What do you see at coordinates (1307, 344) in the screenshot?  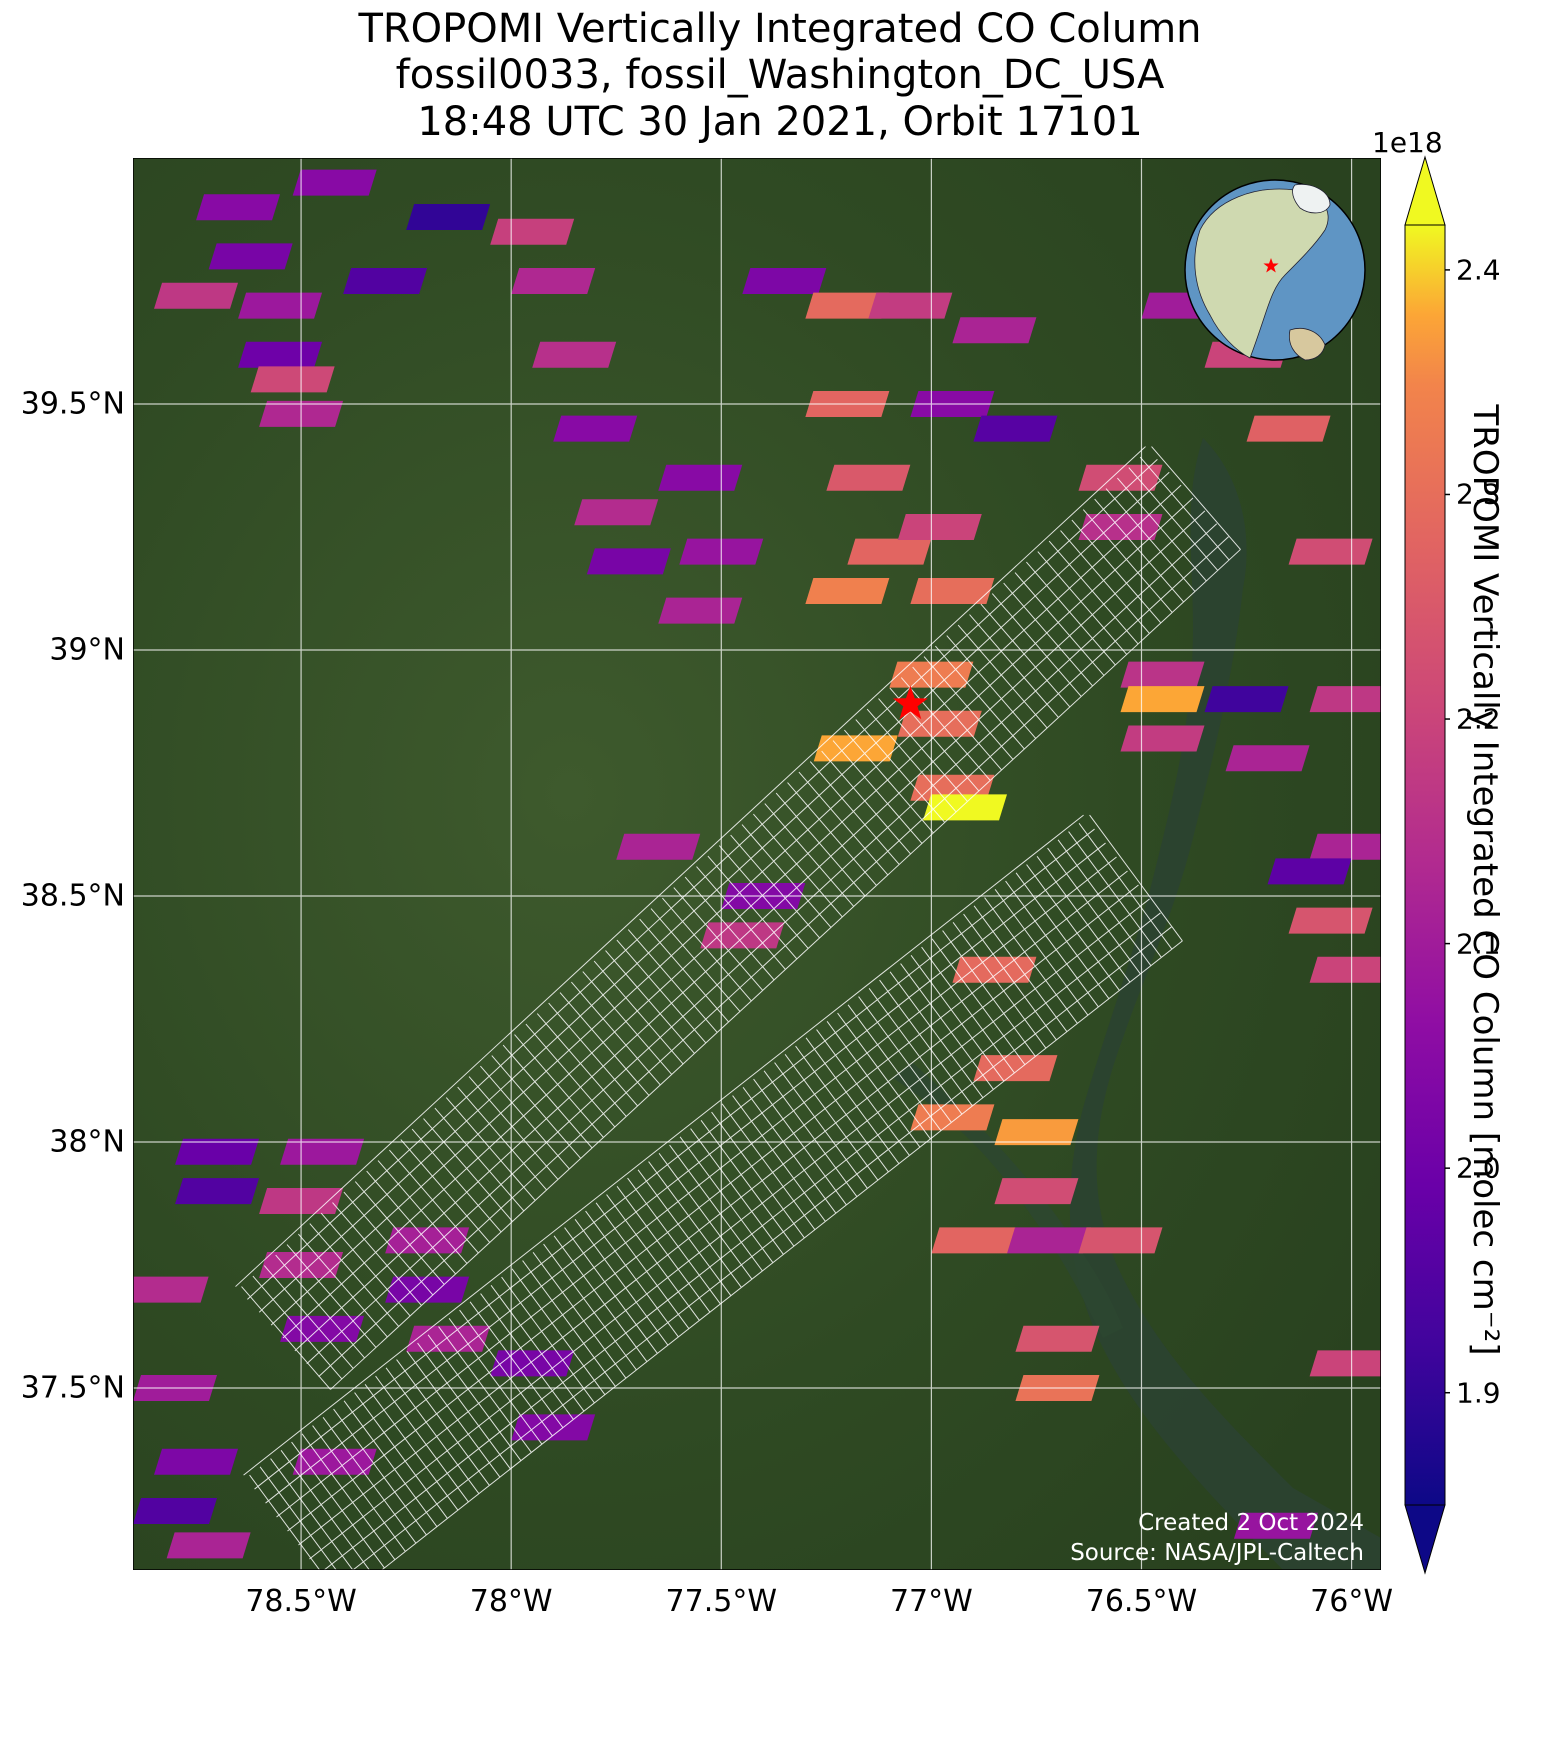 I see `south-america-landmass` at bounding box center [1307, 344].